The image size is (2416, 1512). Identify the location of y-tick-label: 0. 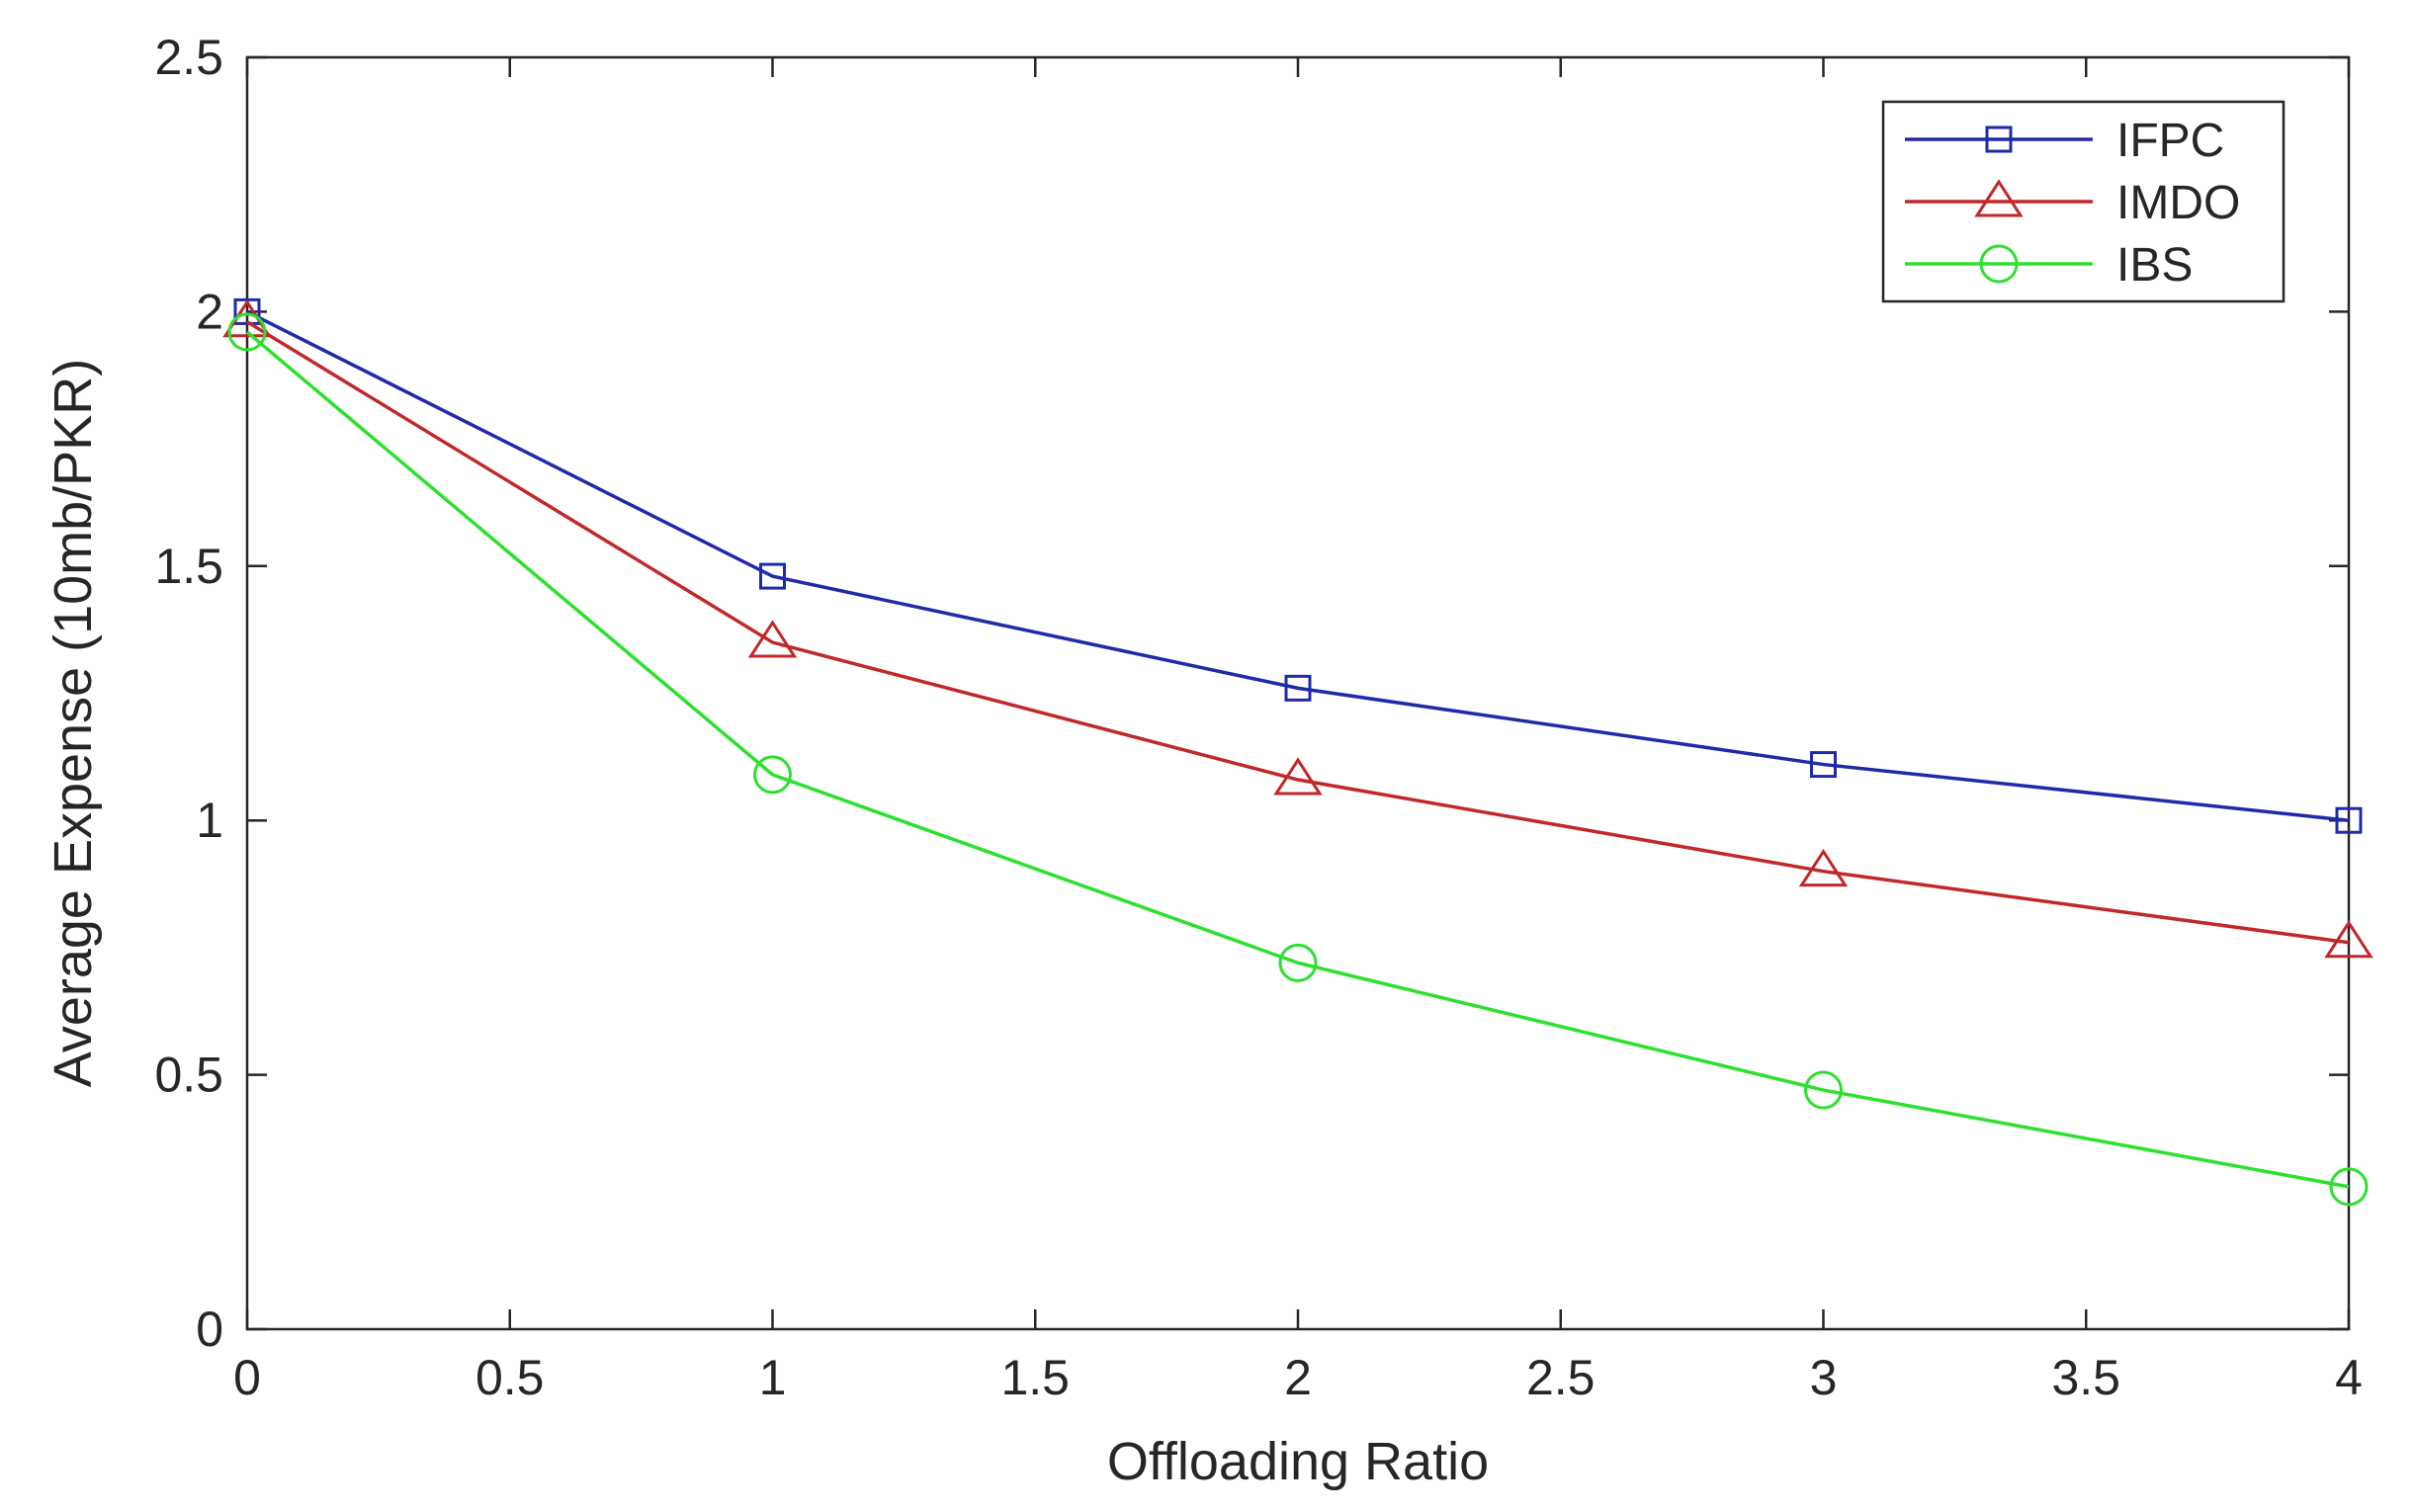
(209, 1329).